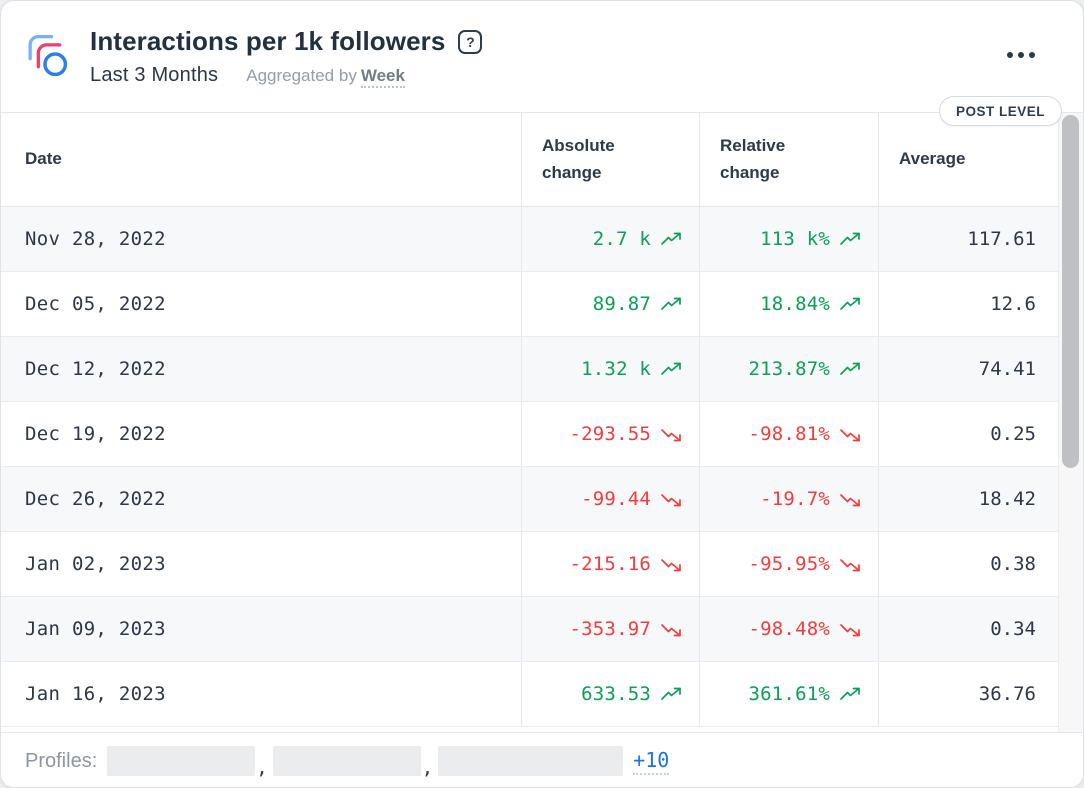 This screenshot has height=788, width=1084. I want to click on column-header-date: Date, so click(43, 159).